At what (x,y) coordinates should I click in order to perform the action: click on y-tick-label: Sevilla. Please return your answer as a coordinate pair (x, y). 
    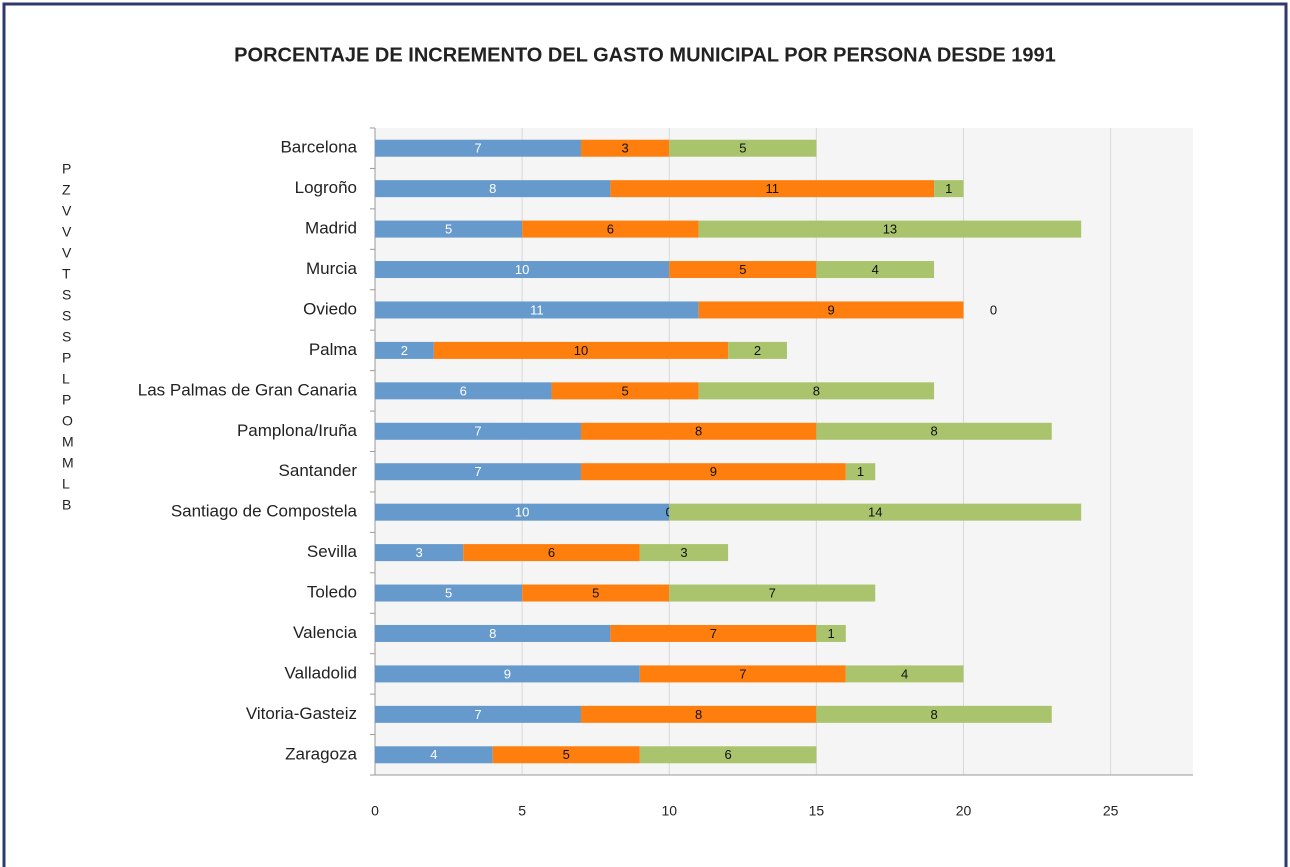
    Looking at the image, I should click on (332, 551).